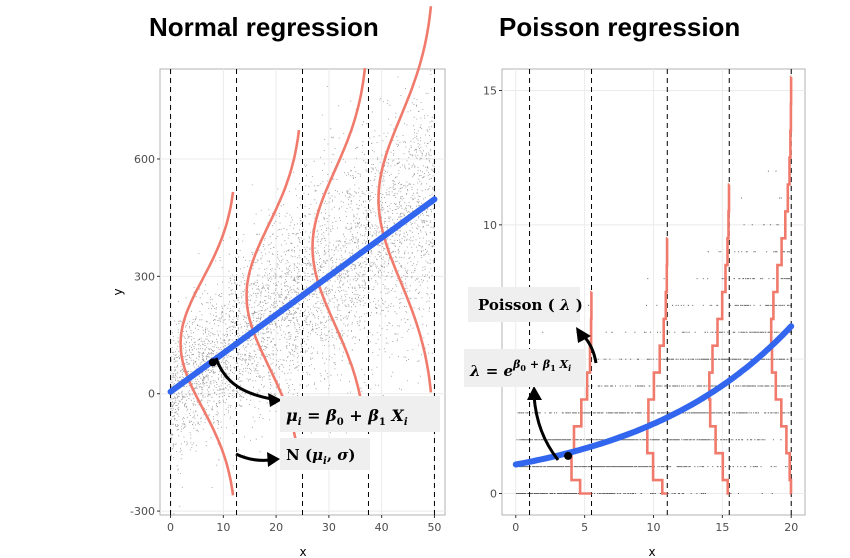  Describe the element at coordinates (144, 159) in the screenshot. I see `y-tick-label-3: 600` at that location.